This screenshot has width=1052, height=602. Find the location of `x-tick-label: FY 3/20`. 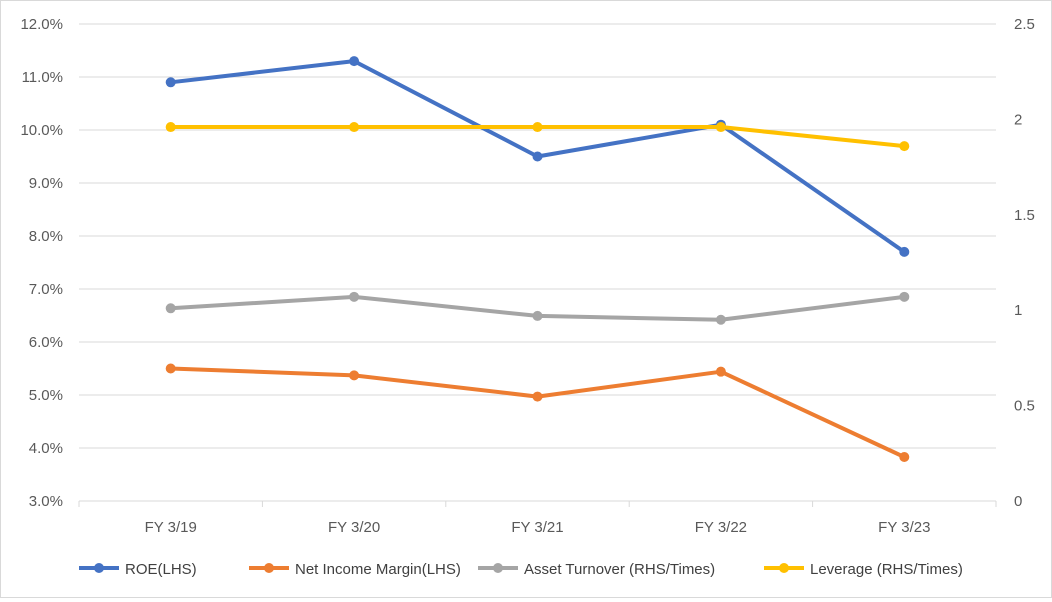

x-tick-label: FY 3/20 is located at coordinates (354, 527).